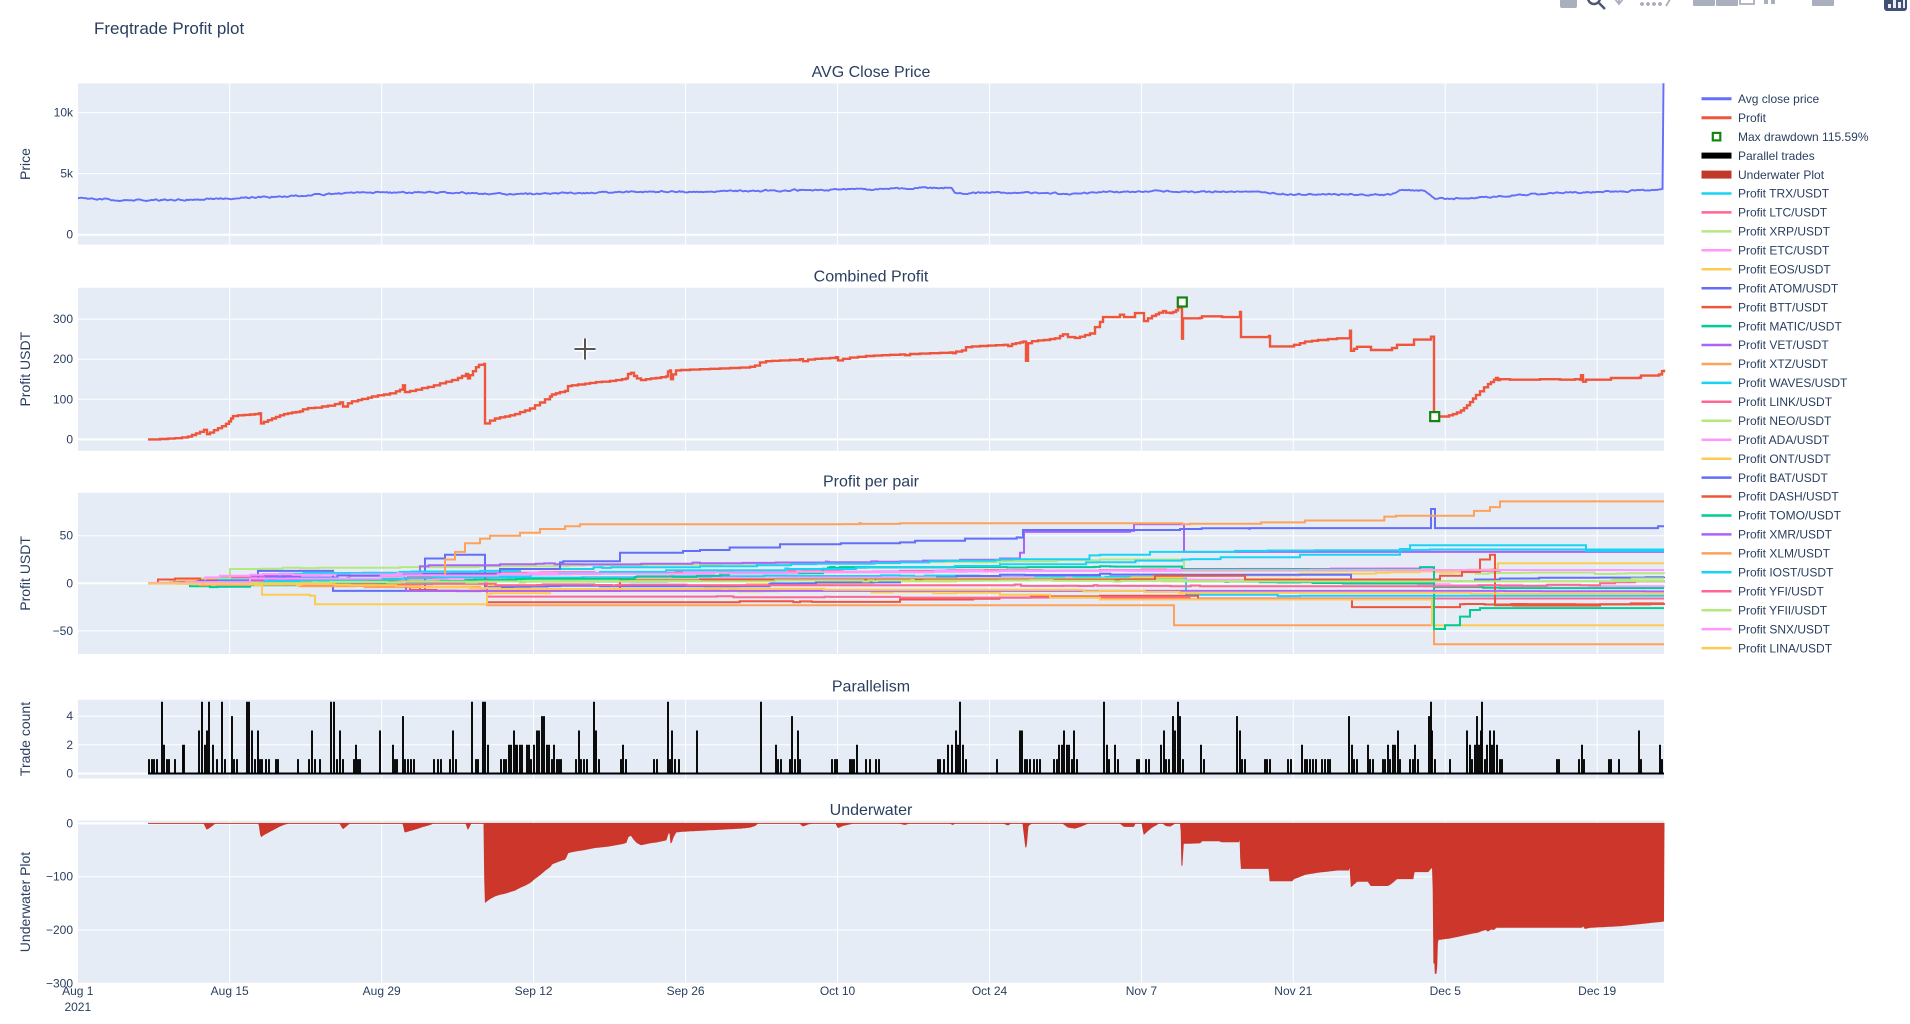  What do you see at coordinates (1788, 288) in the screenshot?
I see `svg-text: Profit ATOM/USDT` at bounding box center [1788, 288].